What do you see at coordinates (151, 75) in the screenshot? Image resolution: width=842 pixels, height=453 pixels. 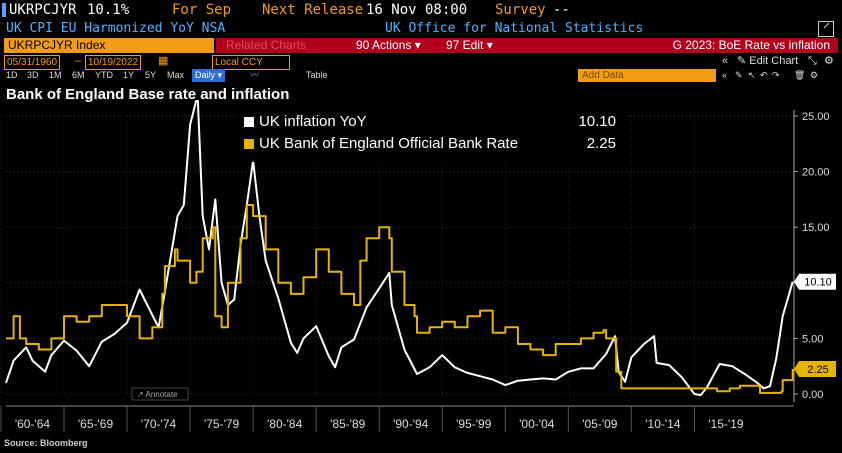 I see `period-5y: 5Y` at bounding box center [151, 75].